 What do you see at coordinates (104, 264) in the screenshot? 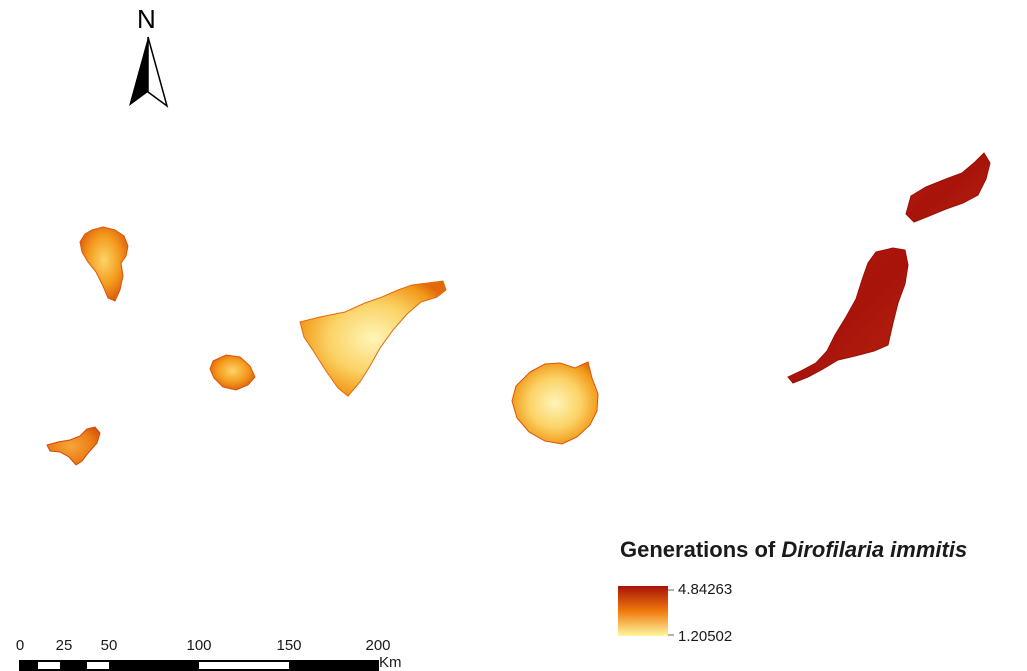
I see `island-la-palma` at bounding box center [104, 264].